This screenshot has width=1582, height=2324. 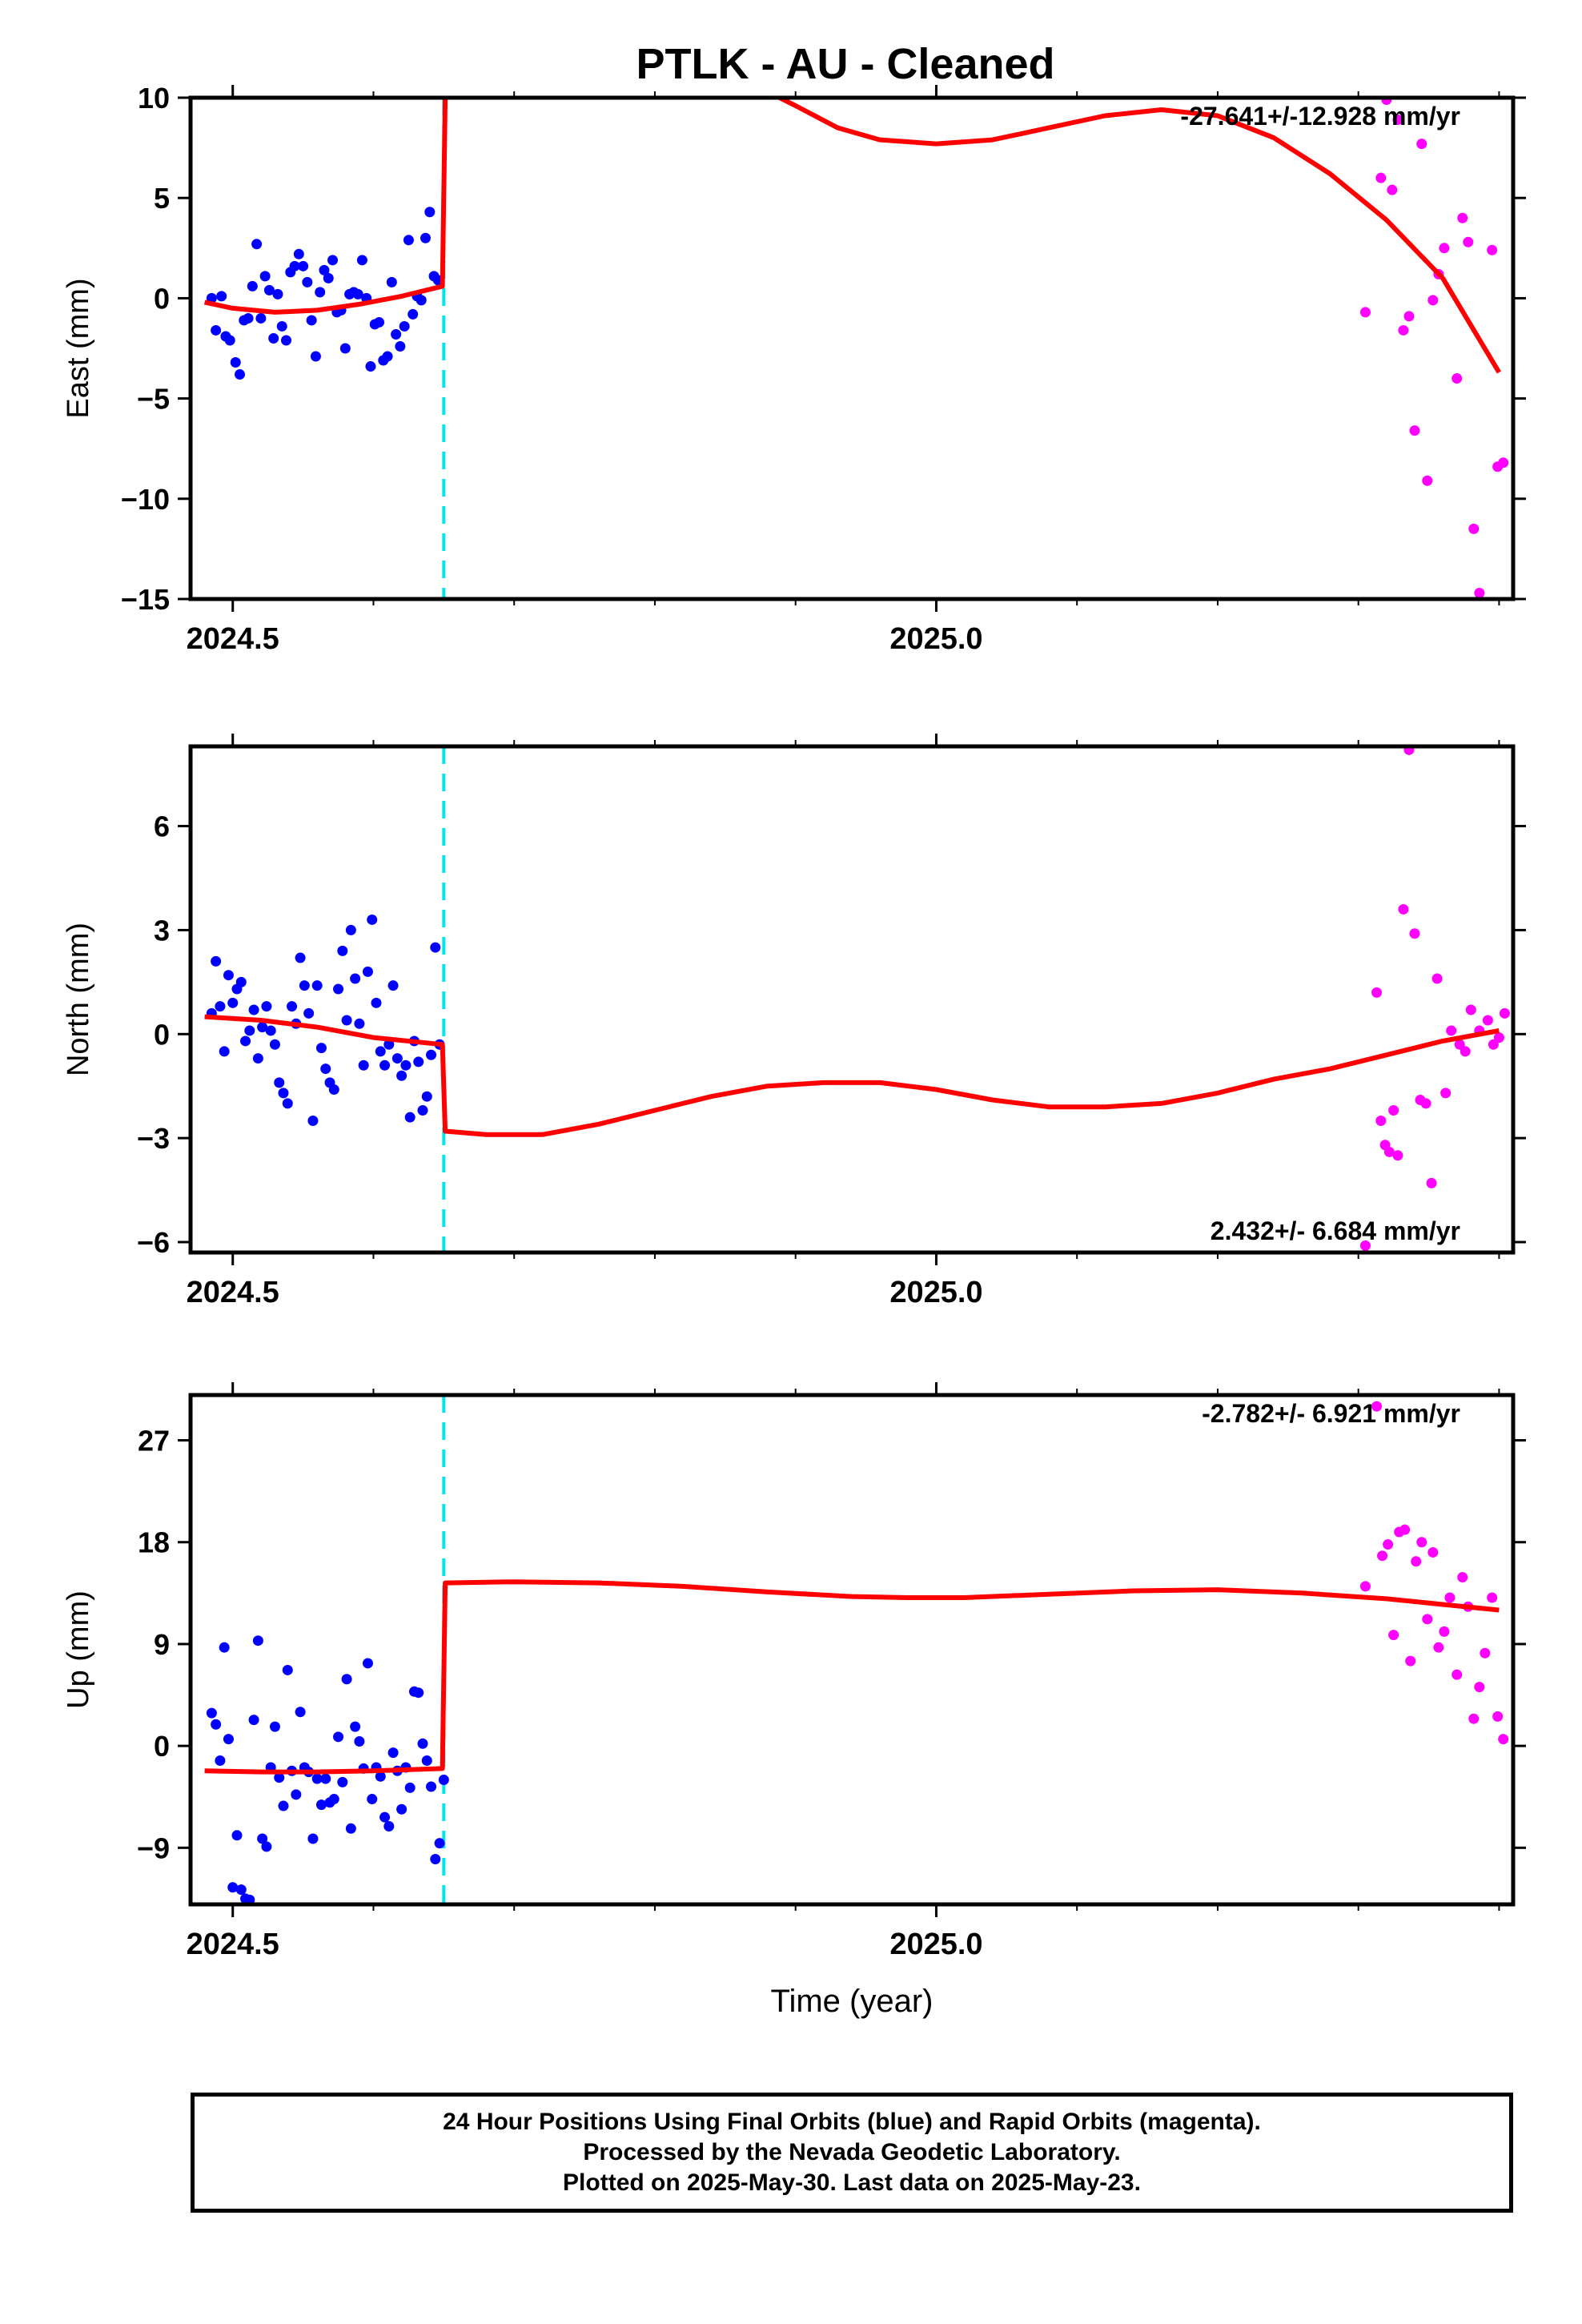 What do you see at coordinates (162, 1644) in the screenshot?
I see `y-tick-label: 9` at bounding box center [162, 1644].